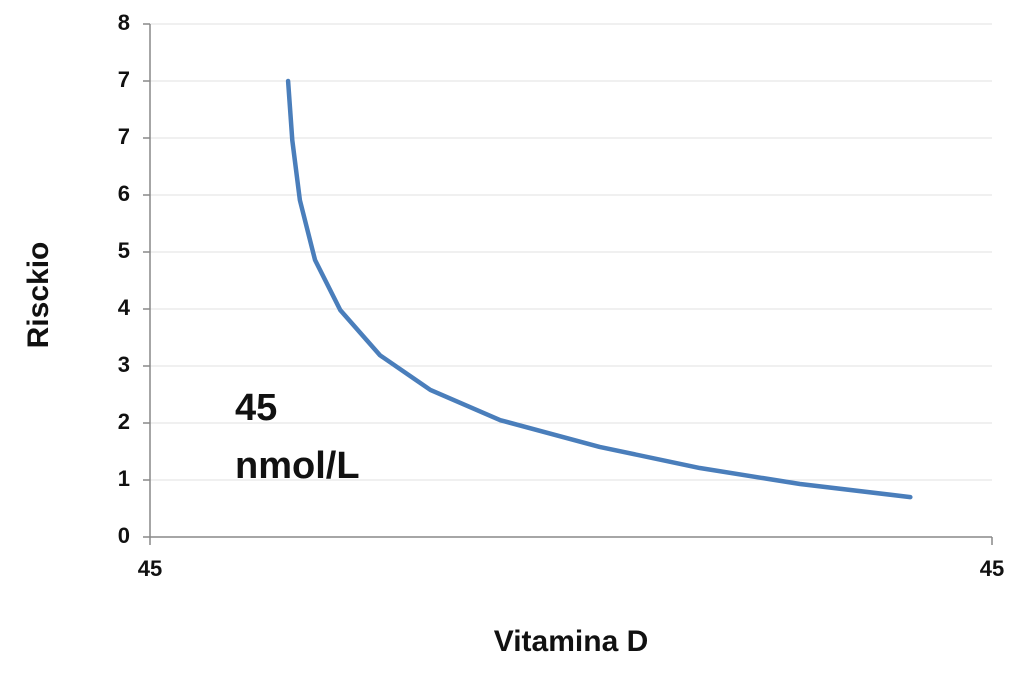 The height and width of the screenshot is (680, 1024). What do you see at coordinates (124, 421) in the screenshot?
I see `y-tick-label: 2` at bounding box center [124, 421].